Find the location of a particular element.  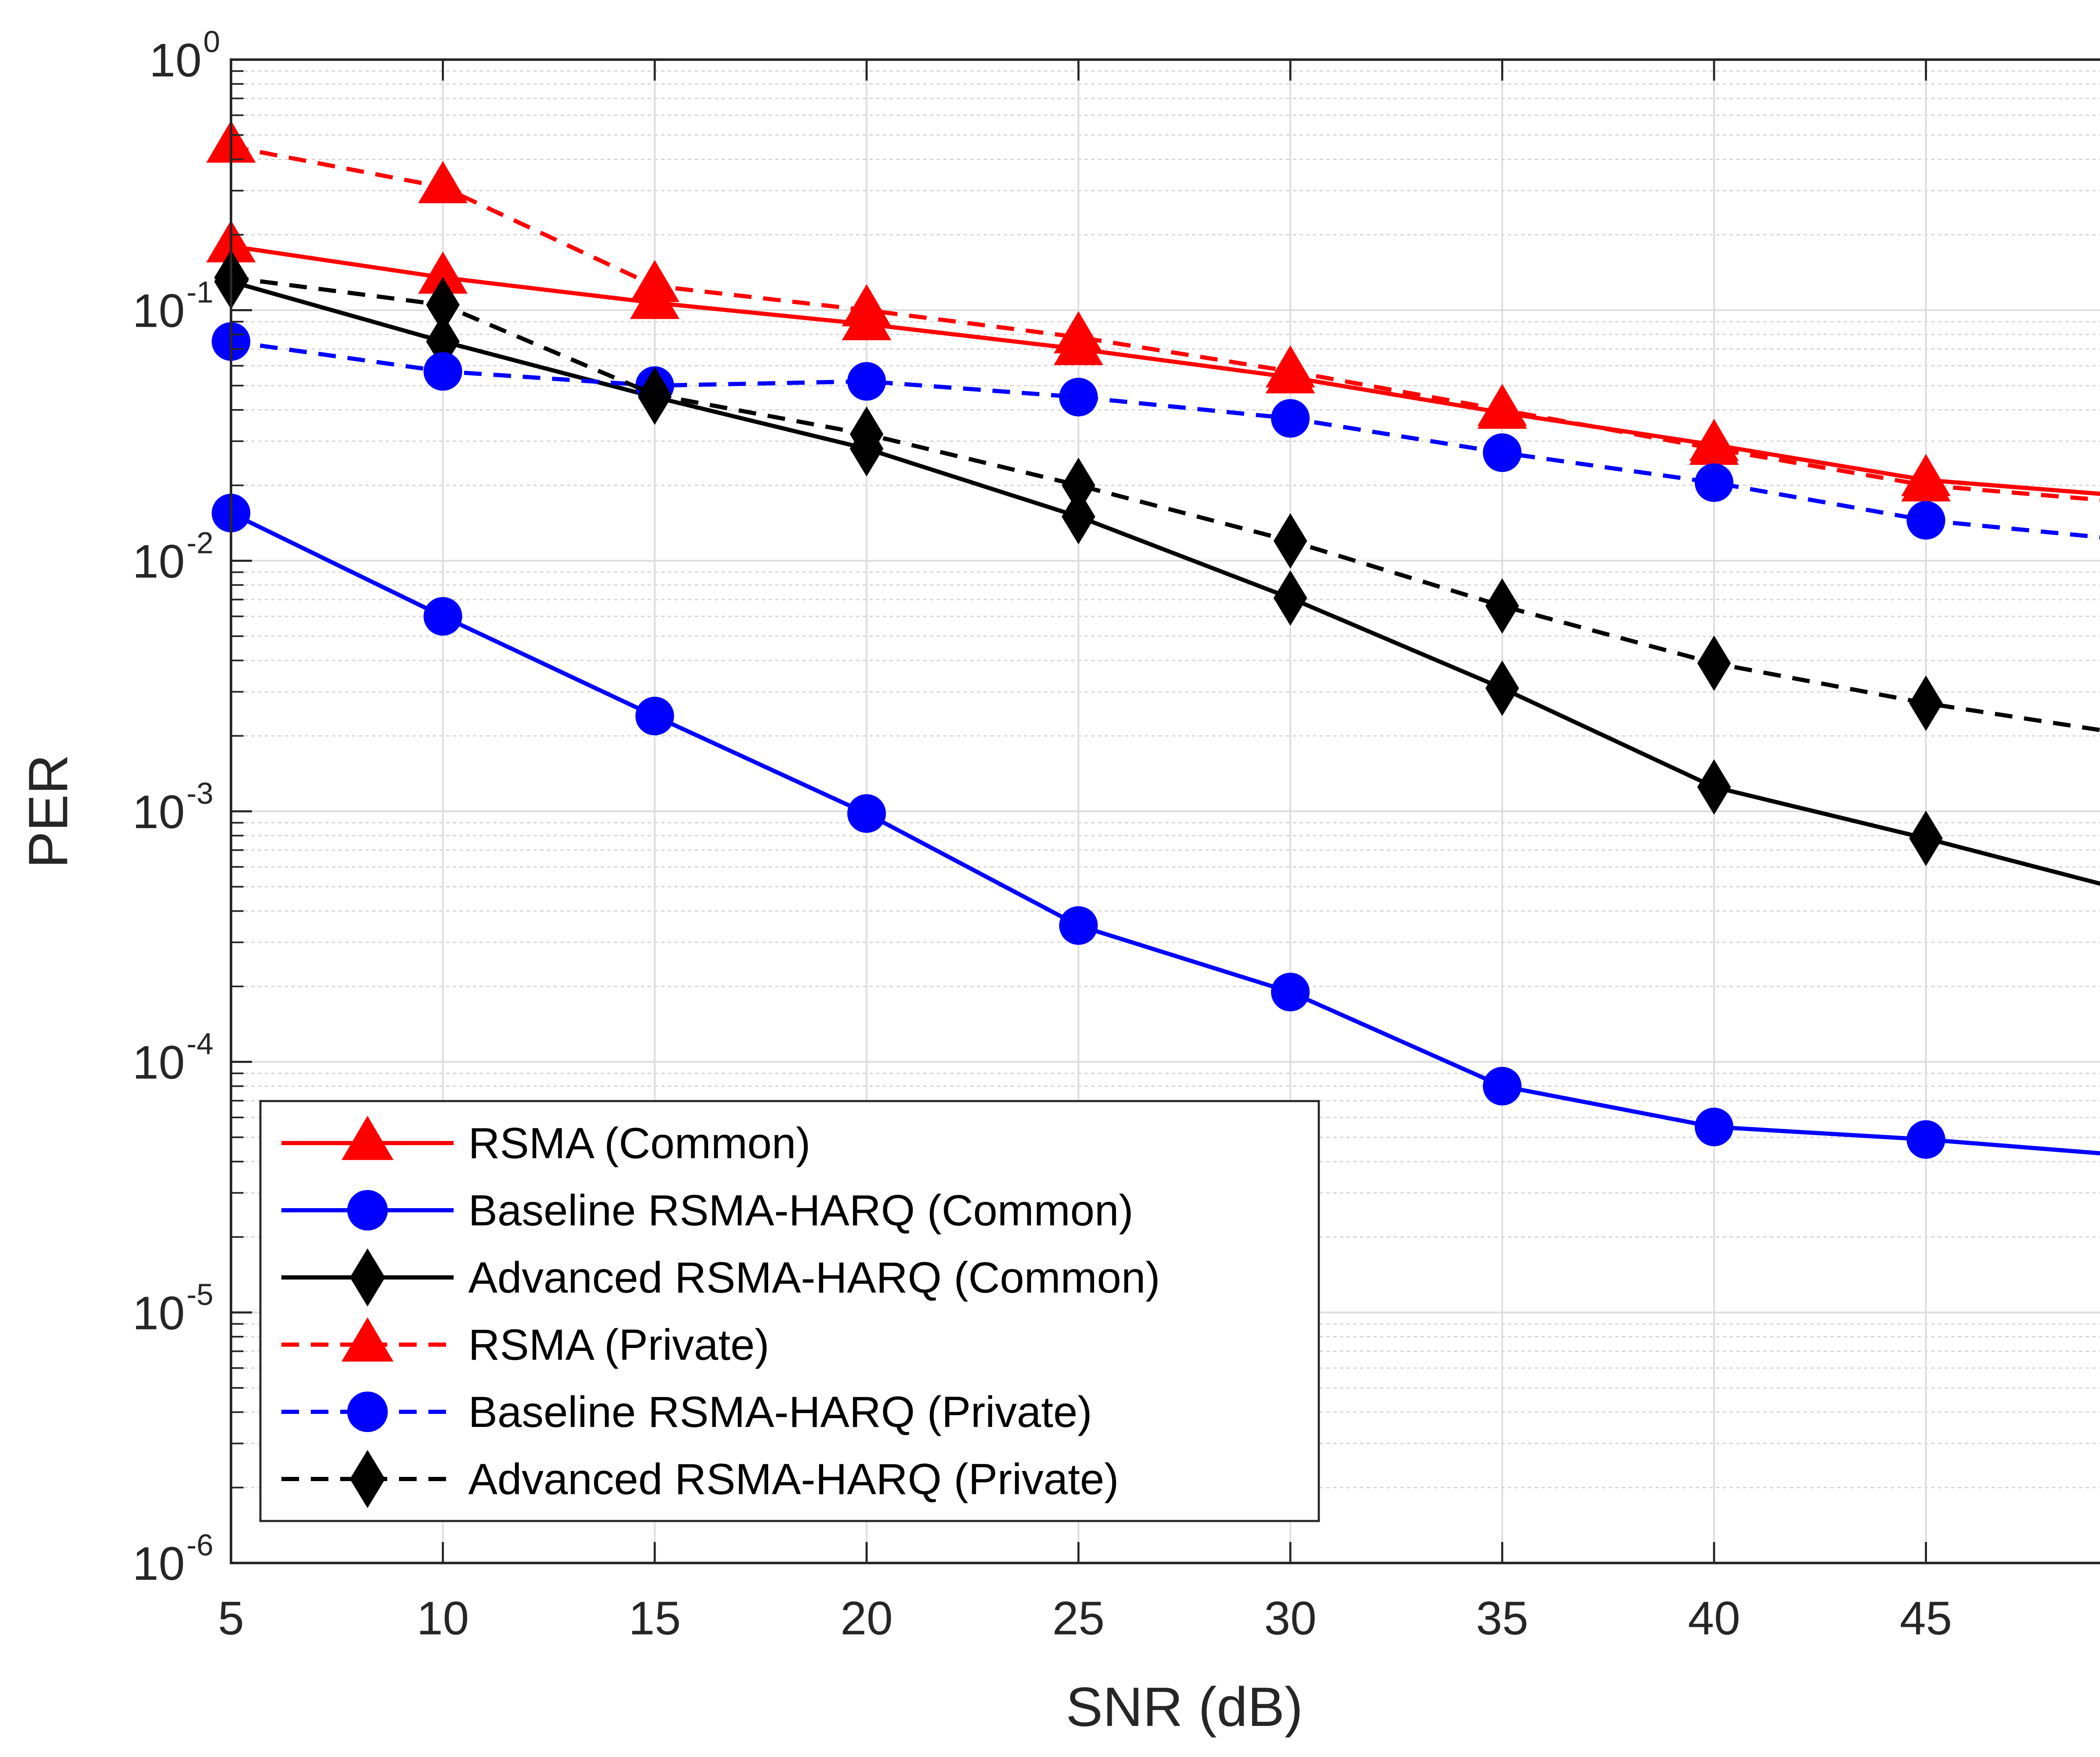

x-tick-label: 10 is located at coordinates (443, 1618).